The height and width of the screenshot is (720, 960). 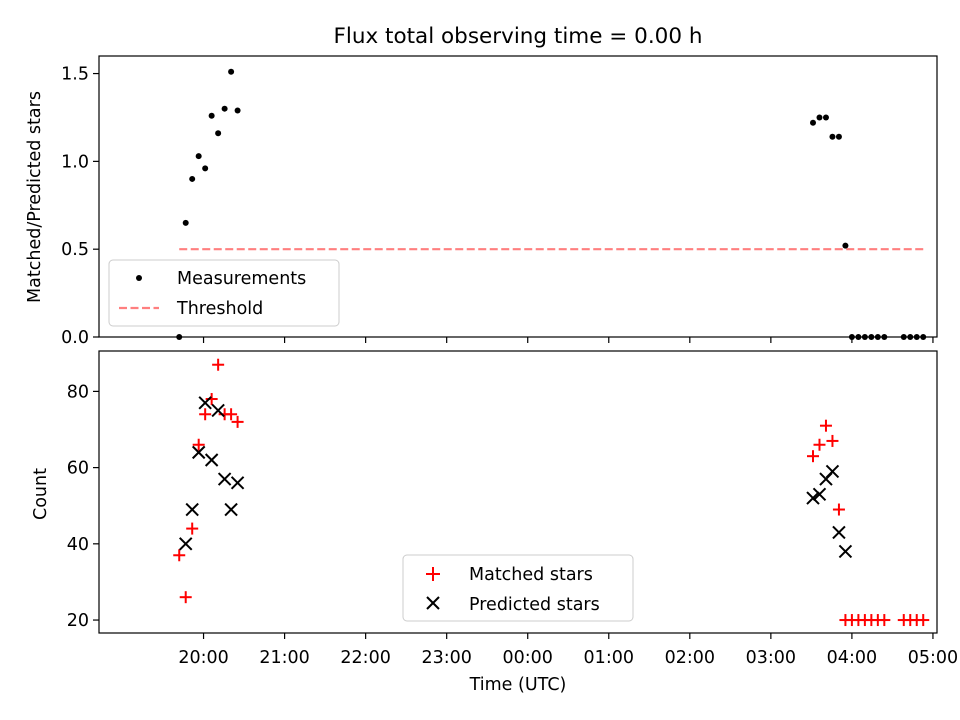 I want to click on bottom-x-tick-label: 05:00, so click(x=933, y=658).